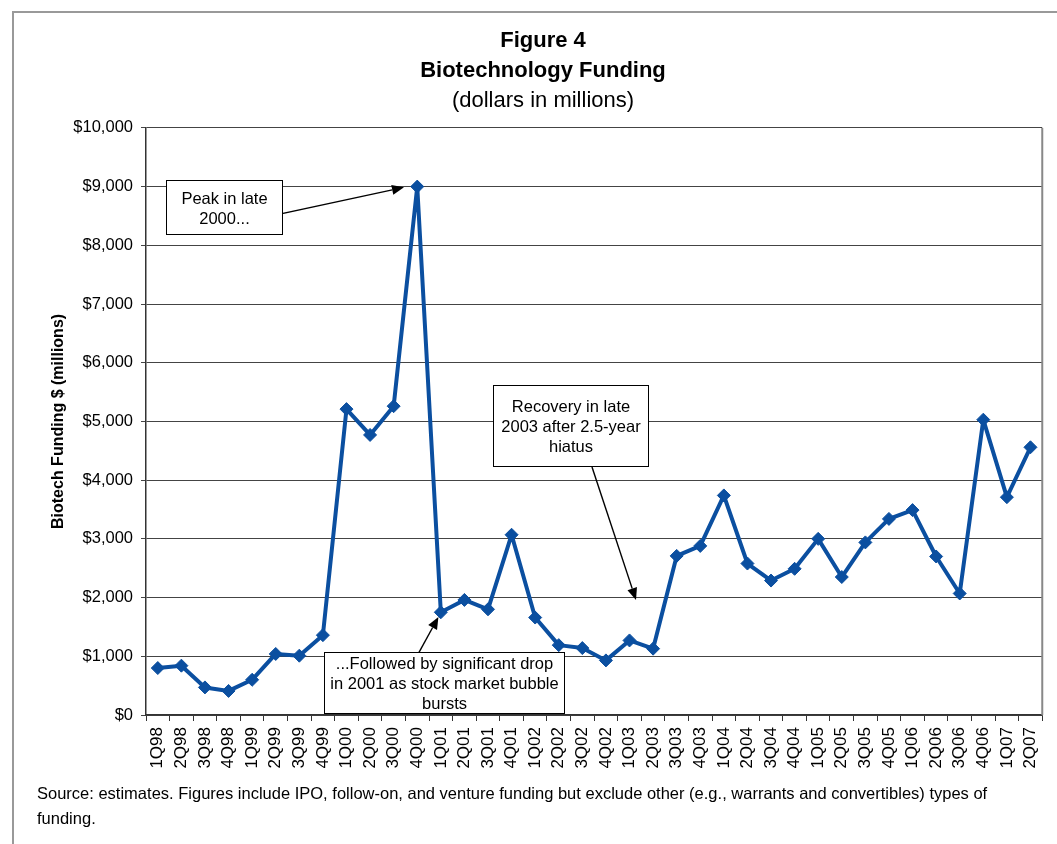 The height and width of the screenshot is (844, 1057). I want to click on x-tick-label: 2Q03, so click(652, 748).